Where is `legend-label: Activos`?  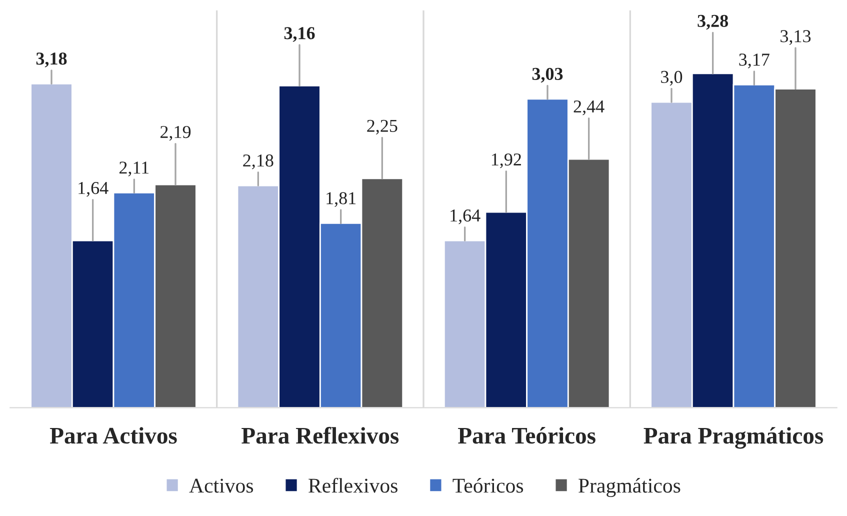 legend-label: Activos is located at coordinates (221, 485).